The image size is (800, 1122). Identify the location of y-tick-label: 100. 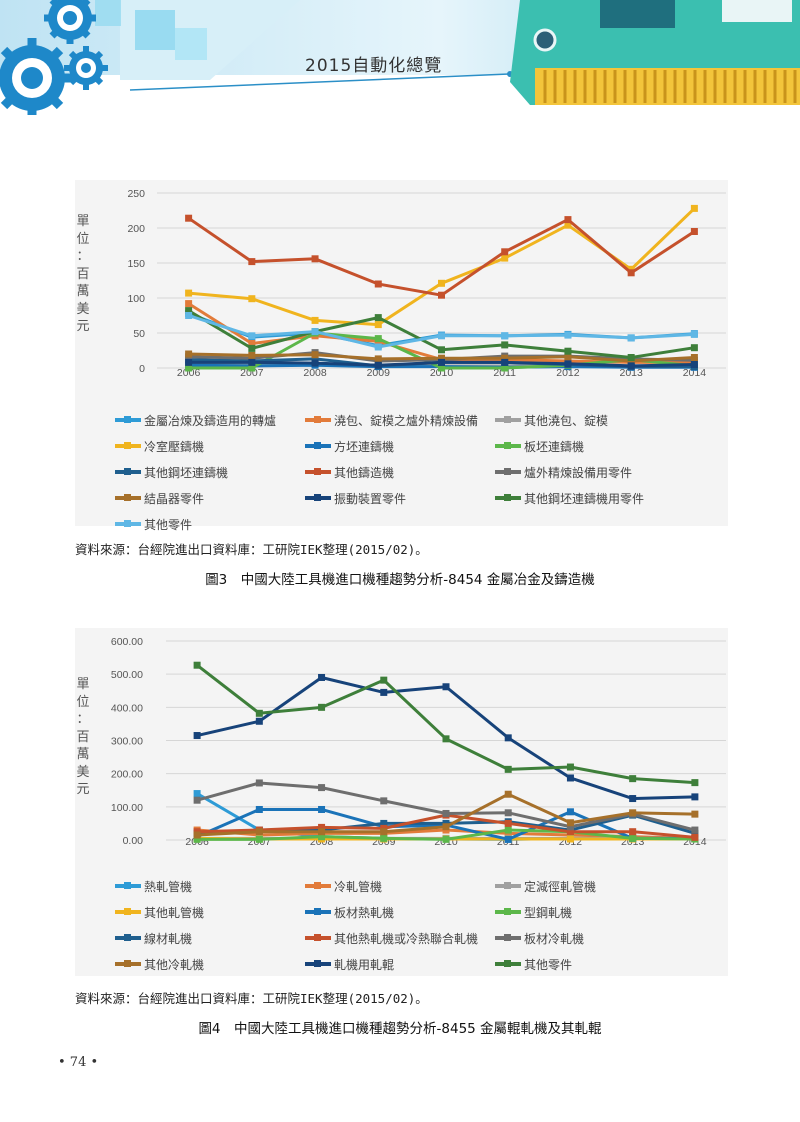
(136, 299).